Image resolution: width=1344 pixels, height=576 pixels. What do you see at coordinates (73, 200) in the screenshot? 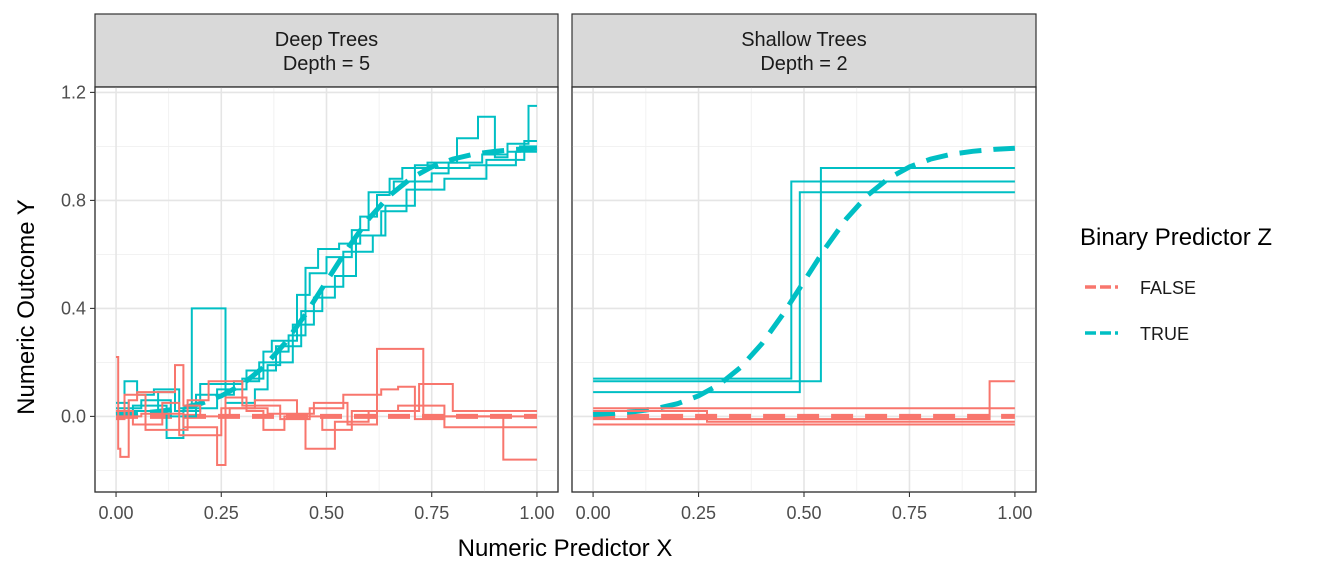
I see `y-tick-label: 0.8` at bounding box center [73, 200].